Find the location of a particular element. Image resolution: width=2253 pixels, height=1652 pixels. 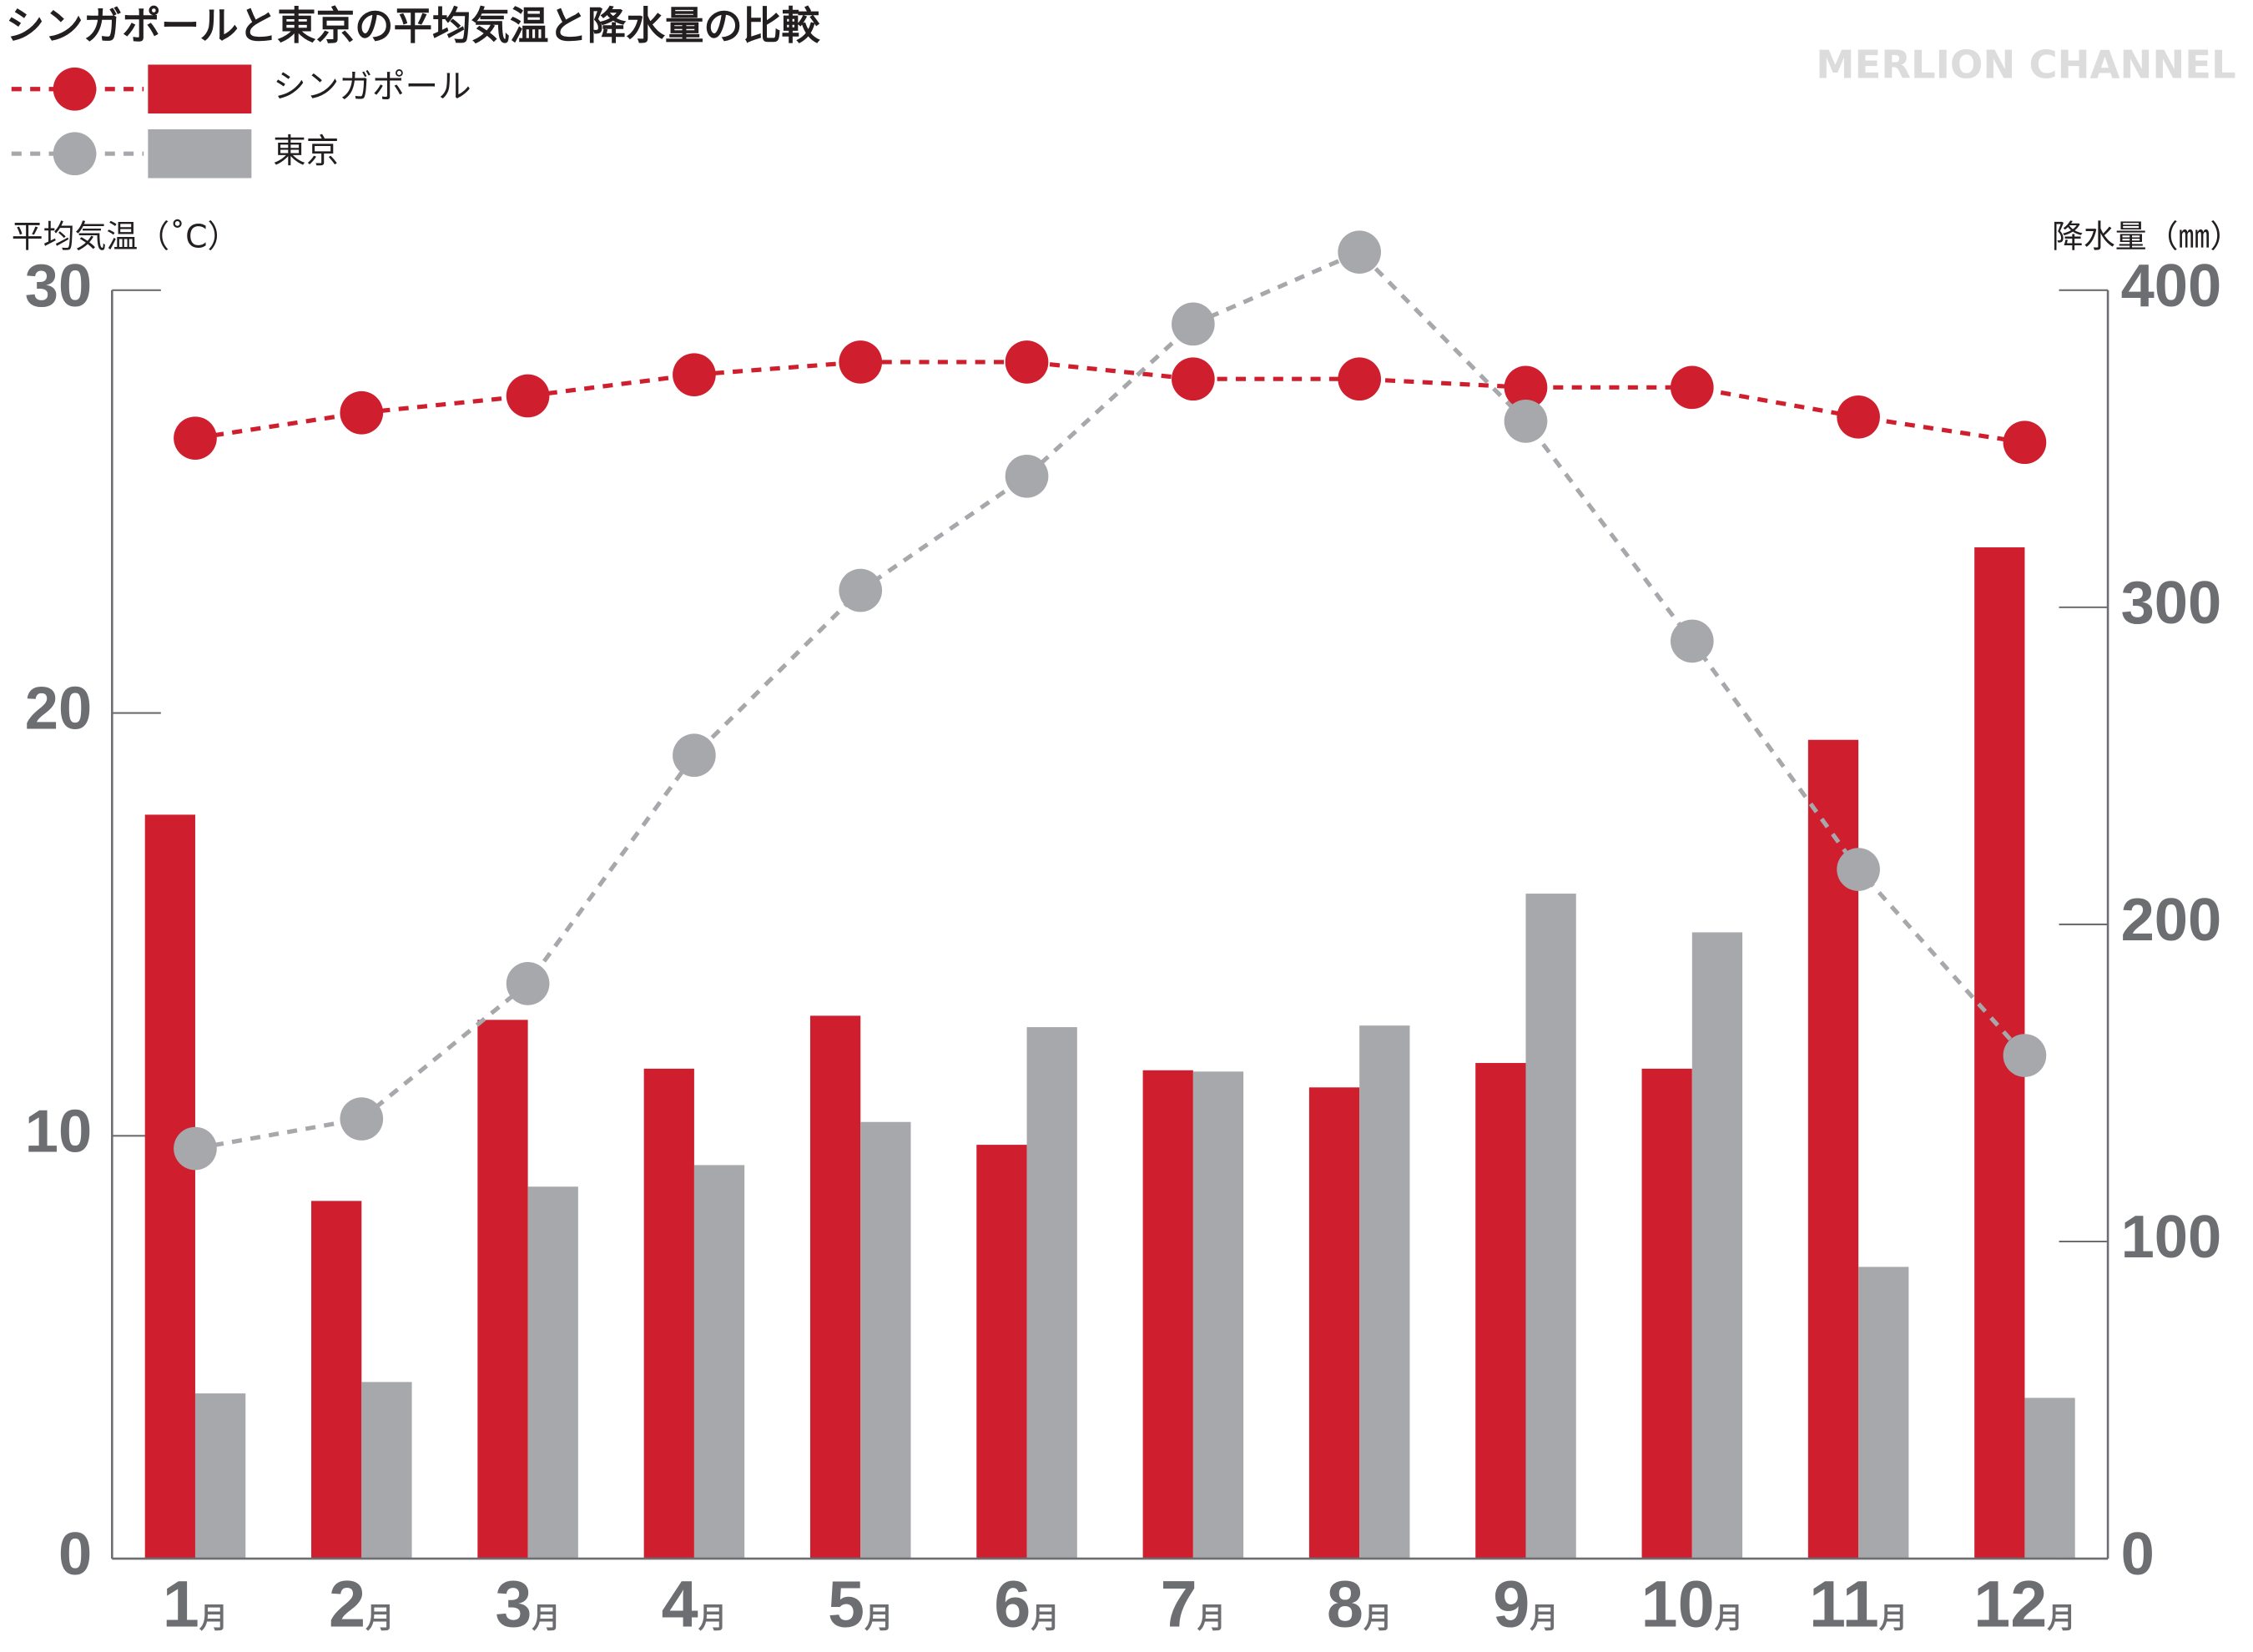

legend-label: シンガポール is located at coordinates (372, 87).